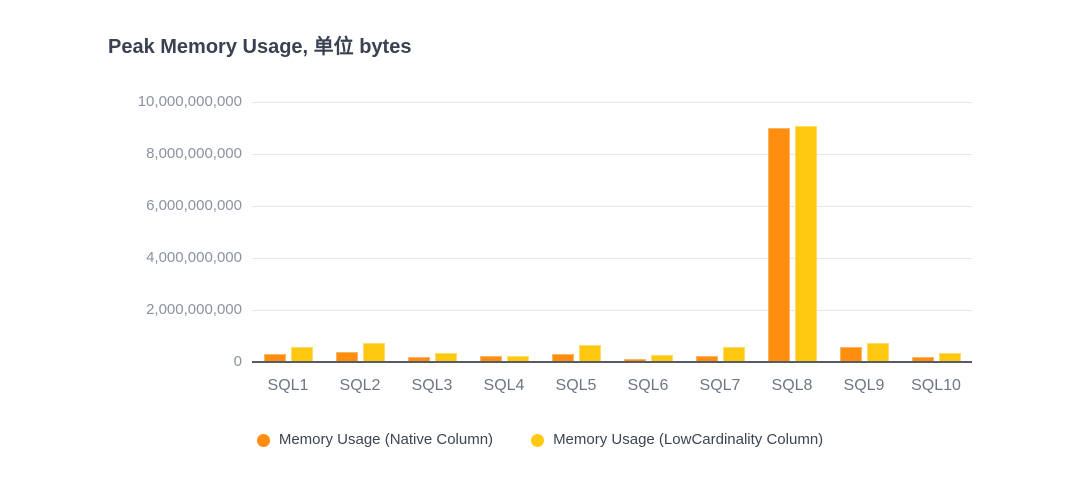  What do you see at coordinates (634, 360) in the screenshot?
I see `bar-sql6-native` at bounding box center [634, 360].